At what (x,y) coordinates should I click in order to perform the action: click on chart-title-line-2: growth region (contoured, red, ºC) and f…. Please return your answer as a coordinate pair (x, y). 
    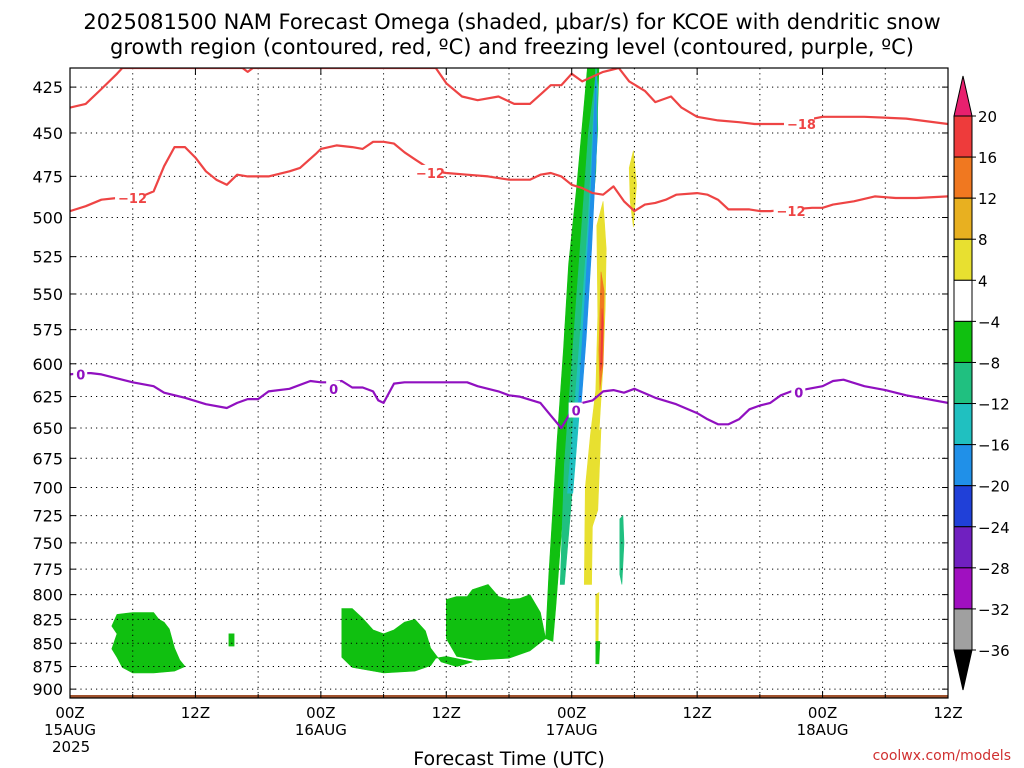
    Looking at the image, I should click on (512, 47).